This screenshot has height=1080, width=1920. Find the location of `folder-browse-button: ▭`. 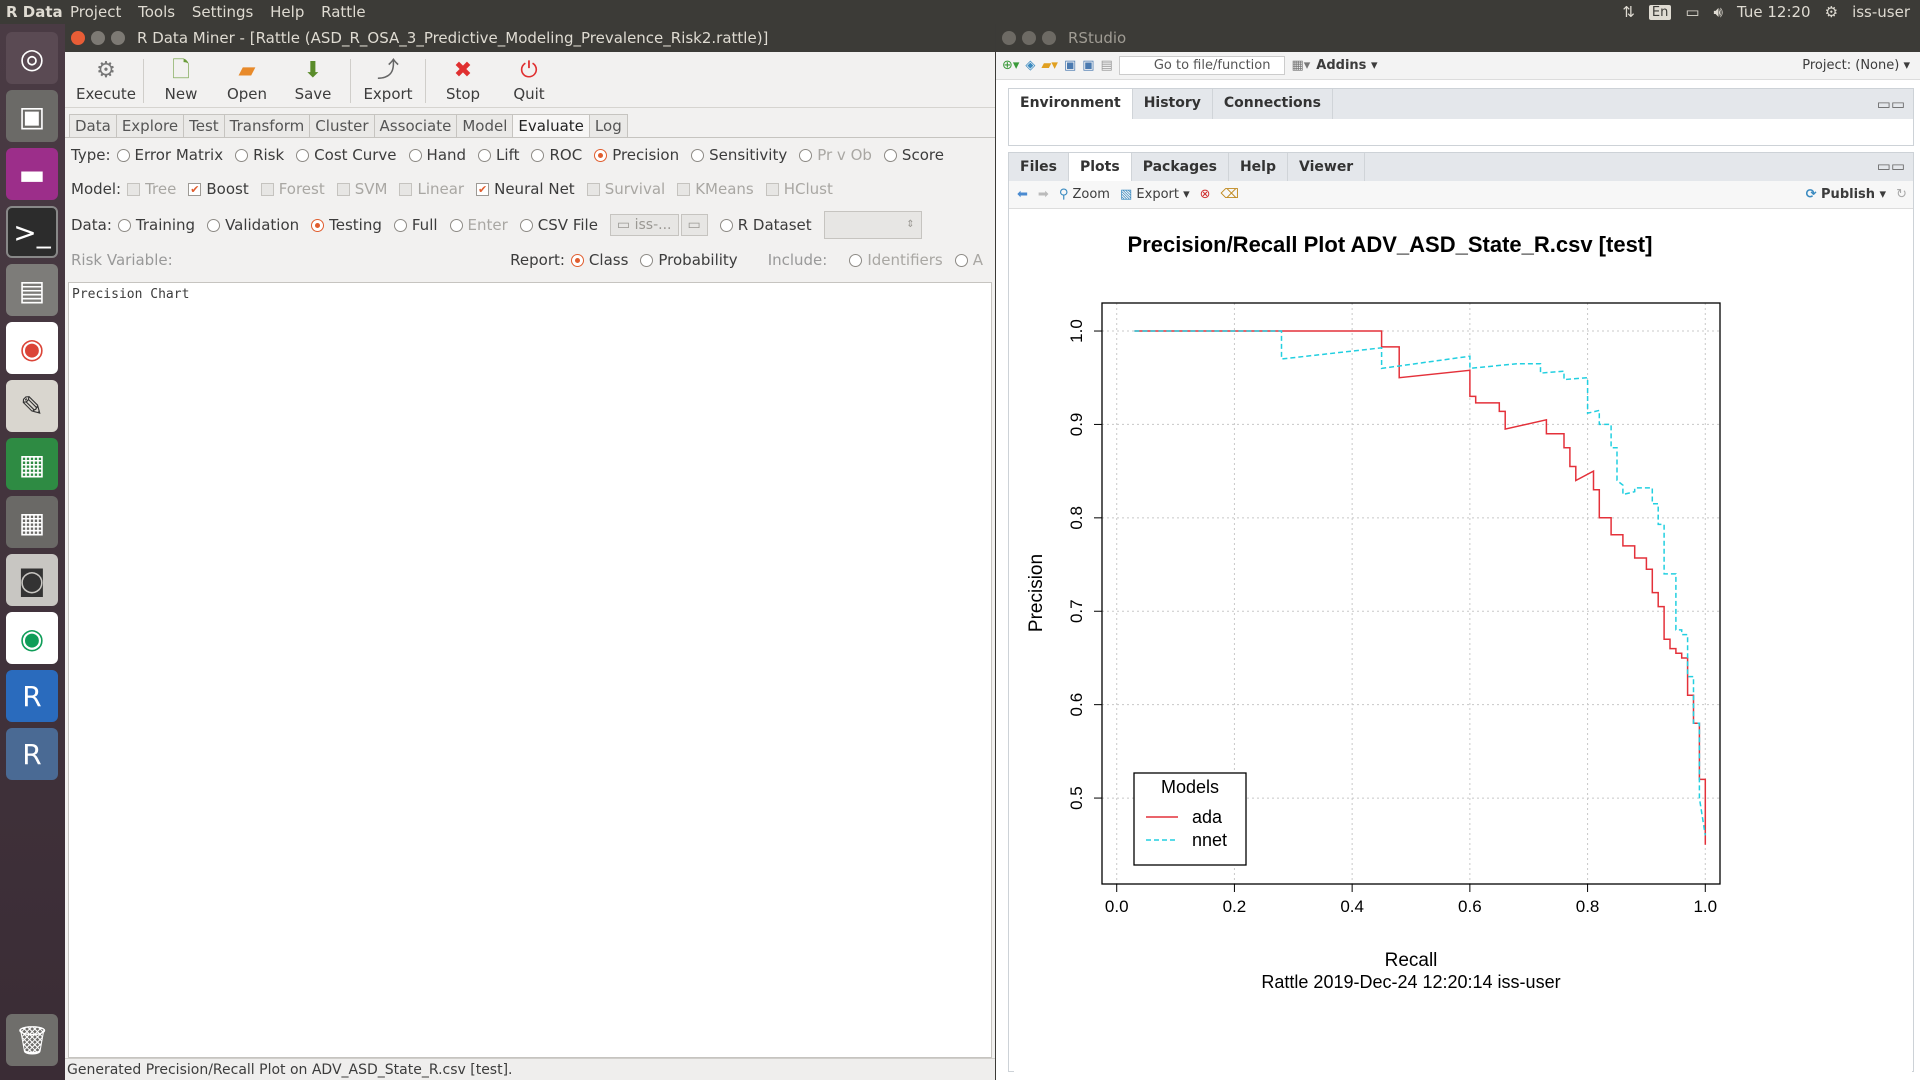

folder-browse-button: ▭ is located at coordinates (694, 225).